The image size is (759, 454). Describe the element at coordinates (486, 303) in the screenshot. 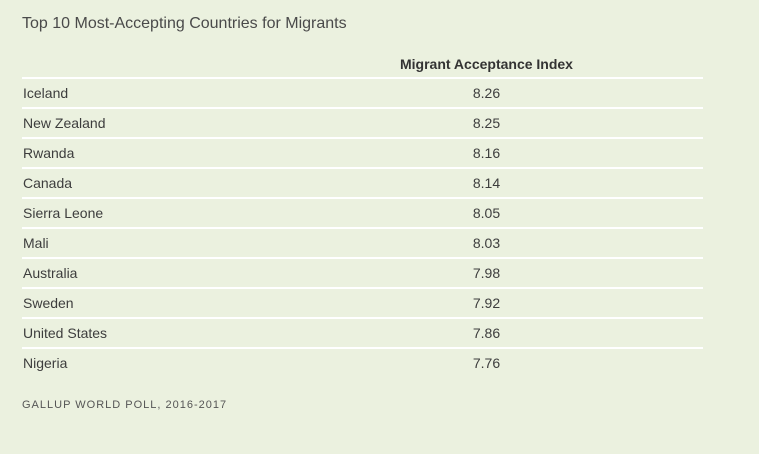

I see `index-value-cell: 7.92` at that location.